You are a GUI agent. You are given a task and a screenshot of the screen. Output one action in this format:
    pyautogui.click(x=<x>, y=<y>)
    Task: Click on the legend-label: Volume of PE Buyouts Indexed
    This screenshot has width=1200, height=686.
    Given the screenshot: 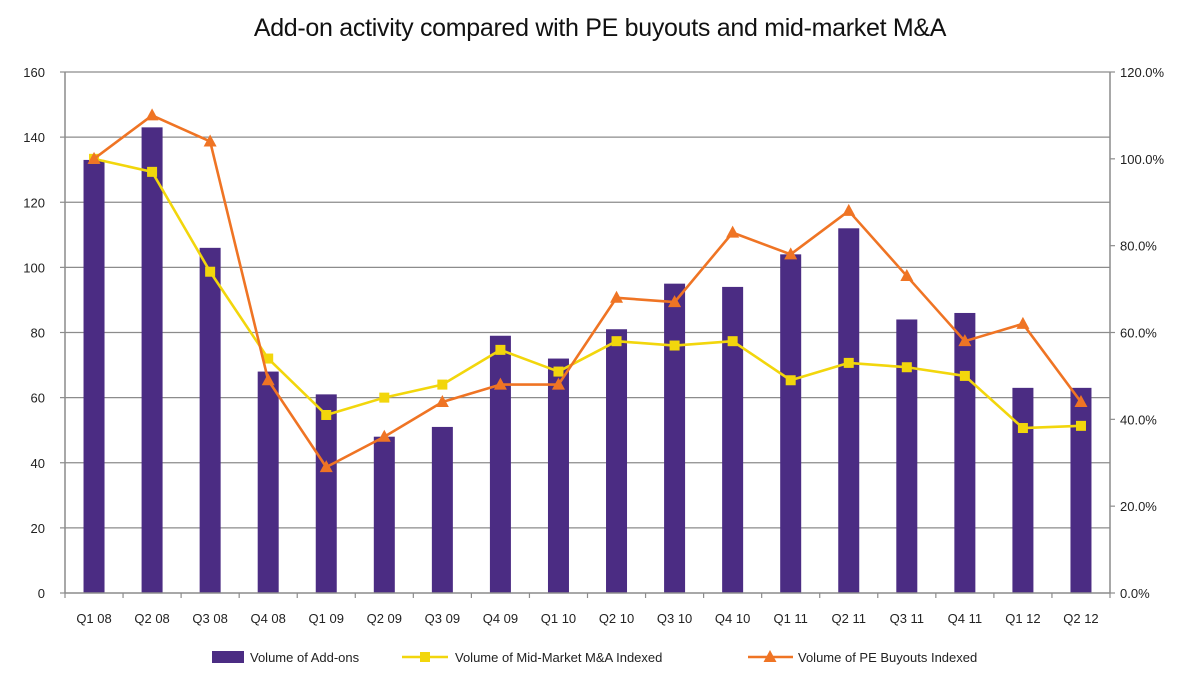 What is the action you would take?
    pyautogui.click(x=887, y=657)
    